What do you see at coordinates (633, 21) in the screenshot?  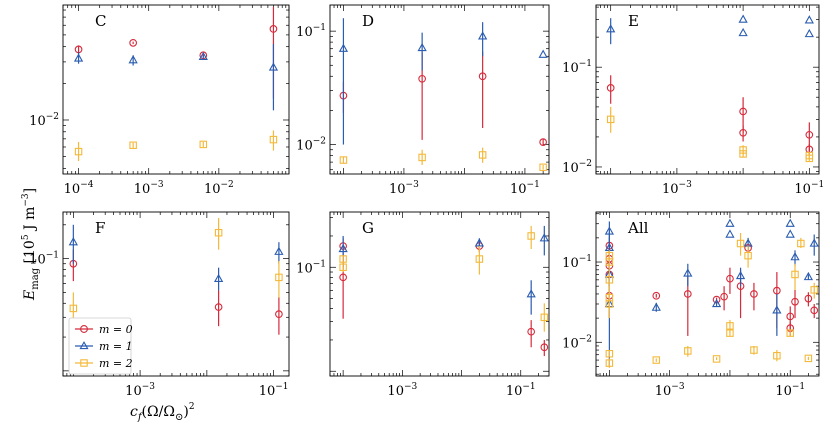 I see `panel-title: E` at bounding box center [633, 21].